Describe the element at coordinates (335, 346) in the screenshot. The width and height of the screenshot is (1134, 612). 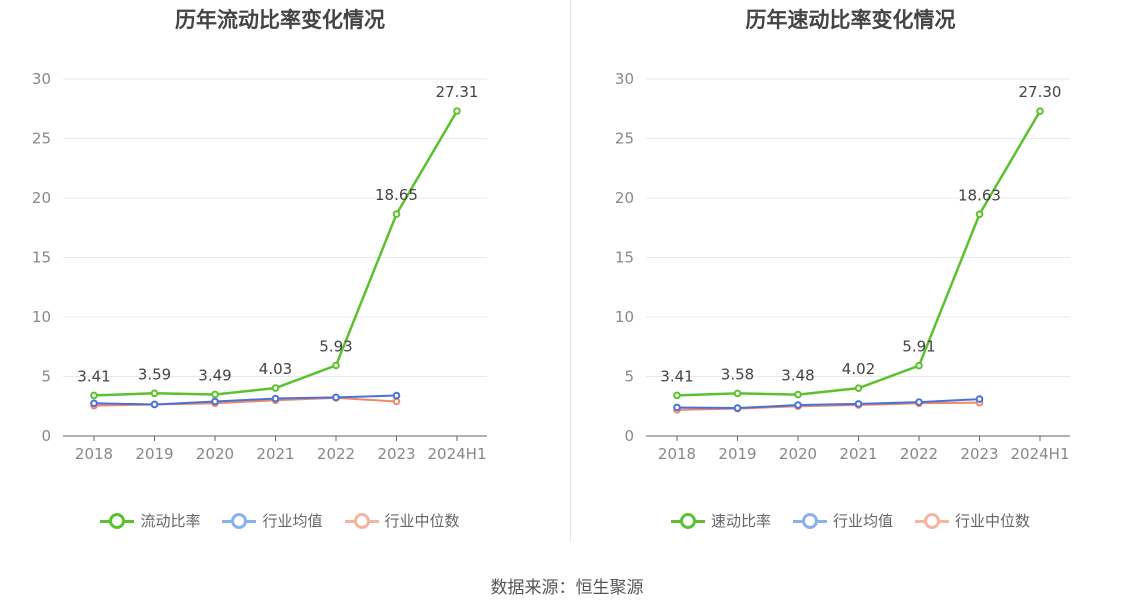
I see `data-label: 5.93` at that location.